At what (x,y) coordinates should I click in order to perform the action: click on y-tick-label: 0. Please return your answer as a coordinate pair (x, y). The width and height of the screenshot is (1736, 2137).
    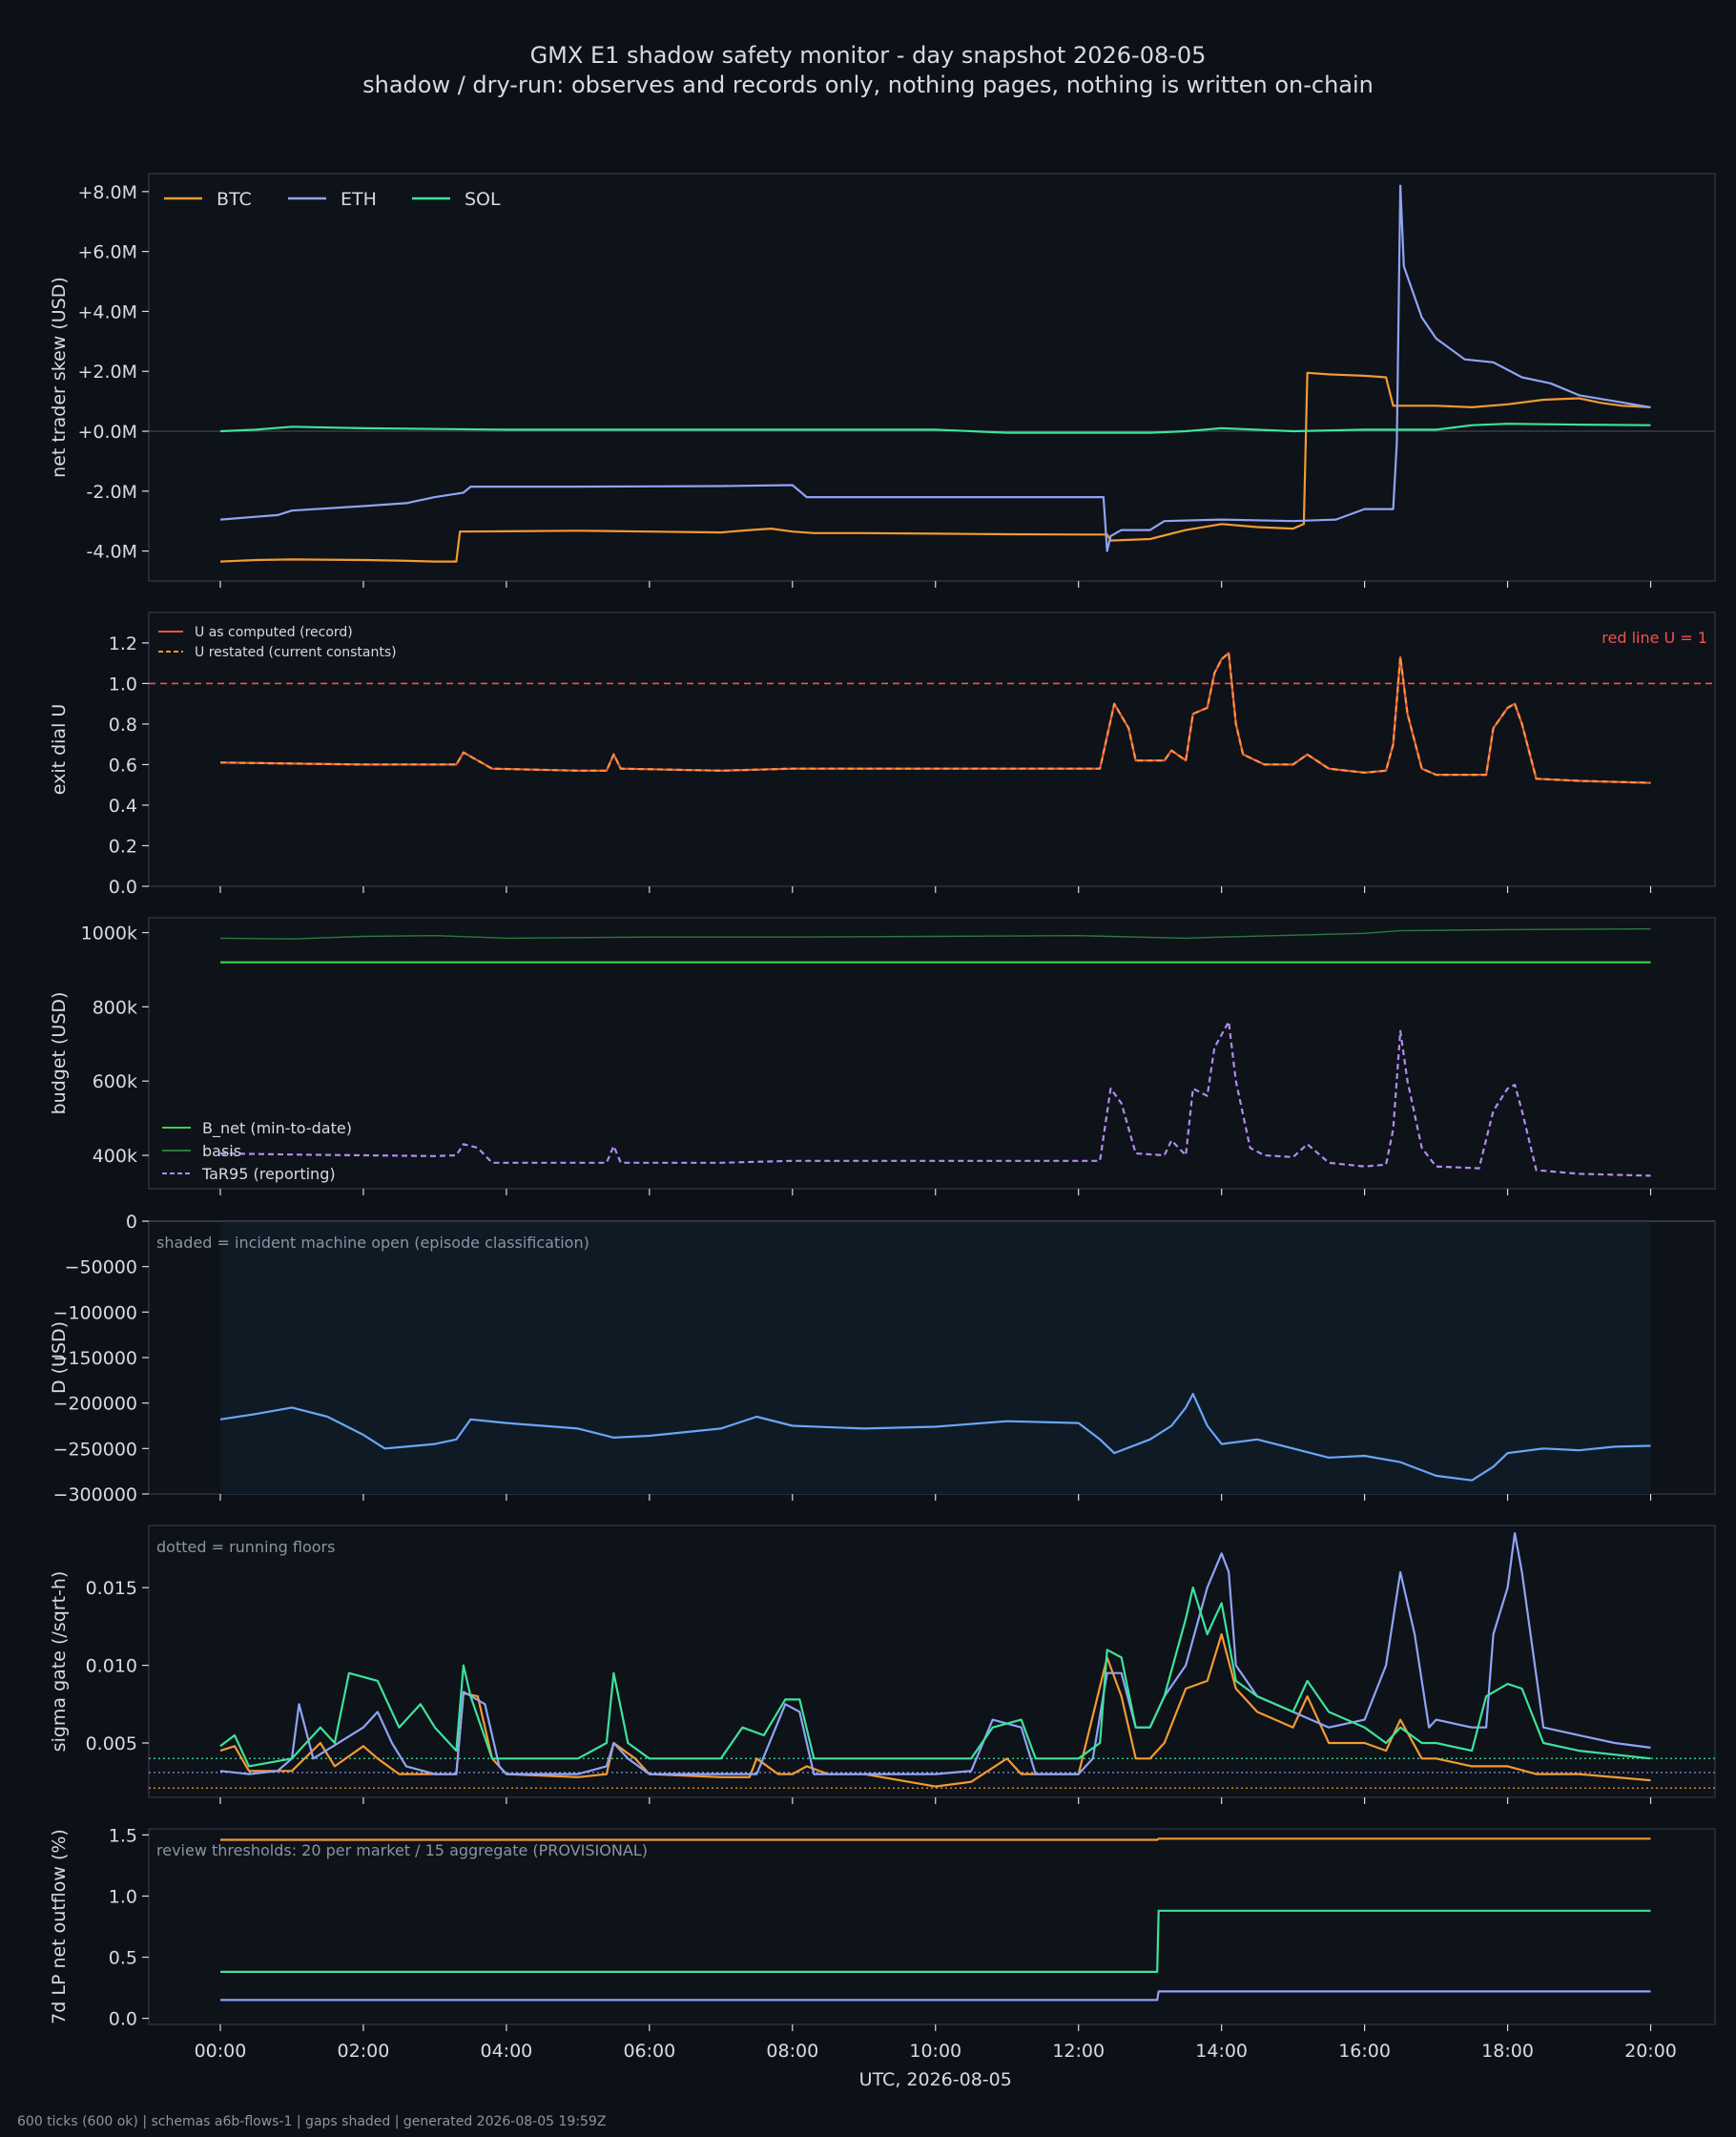
    Looking at the image, I should click on (131, 1222).